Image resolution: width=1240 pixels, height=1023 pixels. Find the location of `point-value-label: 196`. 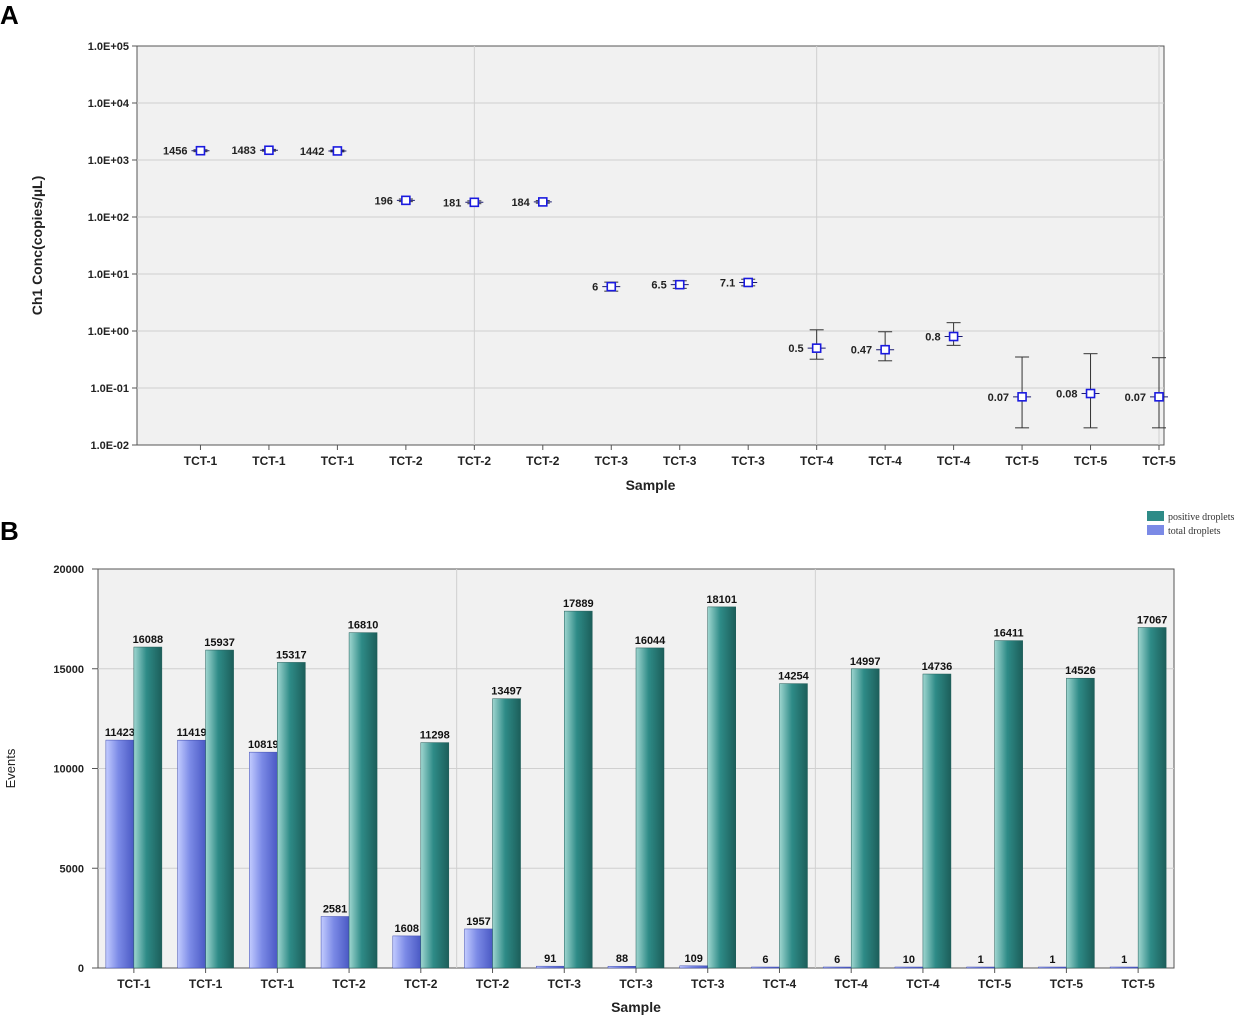

point-value-label: 196 is located at coordinates (384, 201).